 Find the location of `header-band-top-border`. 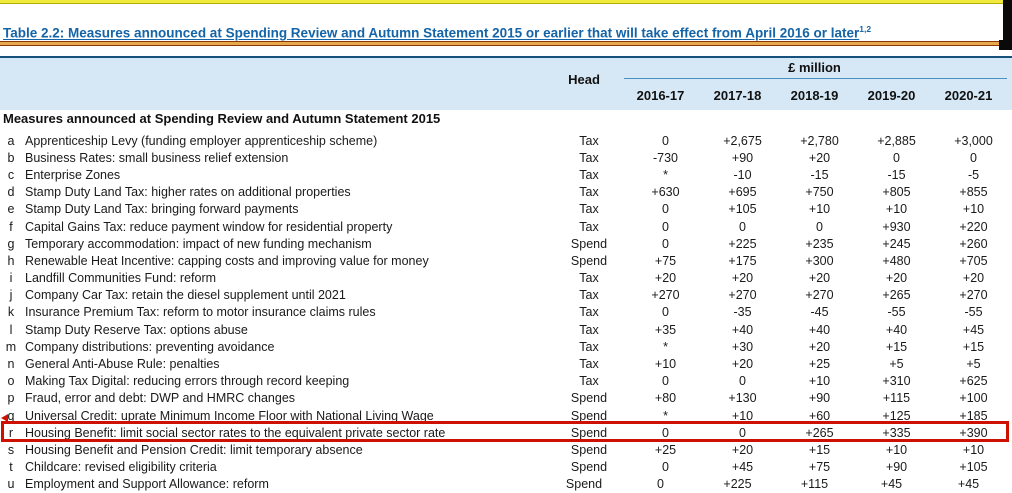

header-band-top-border is located at coordinates (506, 57).